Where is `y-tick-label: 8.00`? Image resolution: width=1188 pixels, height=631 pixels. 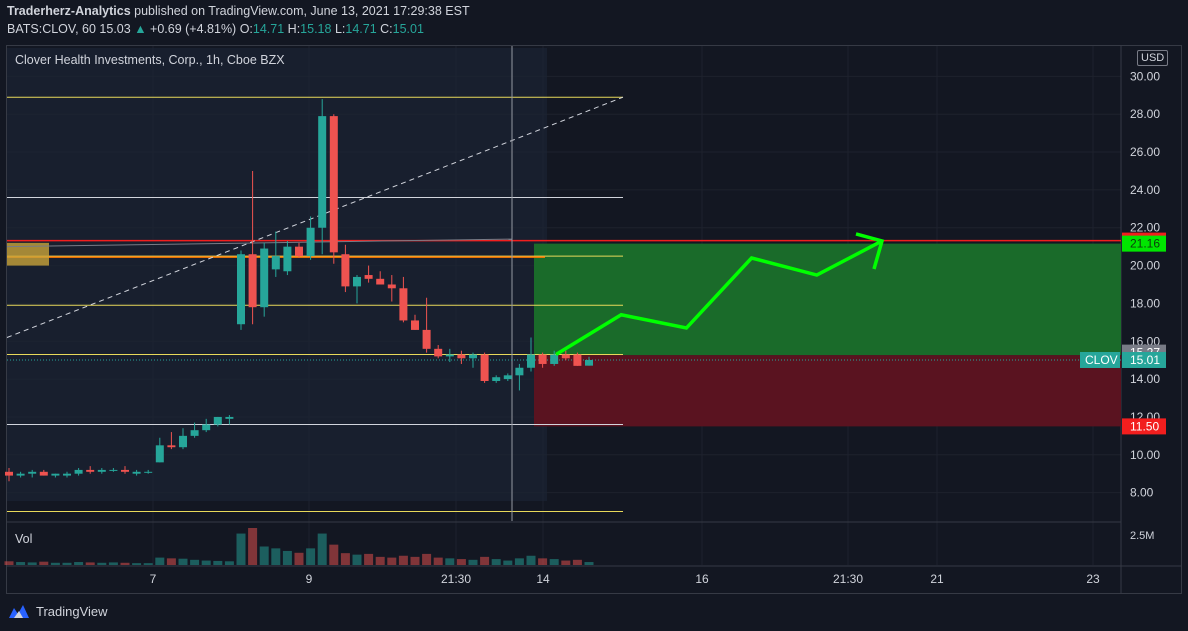 y-tick-label: 8.00 is located at coordinates (1142, 493).